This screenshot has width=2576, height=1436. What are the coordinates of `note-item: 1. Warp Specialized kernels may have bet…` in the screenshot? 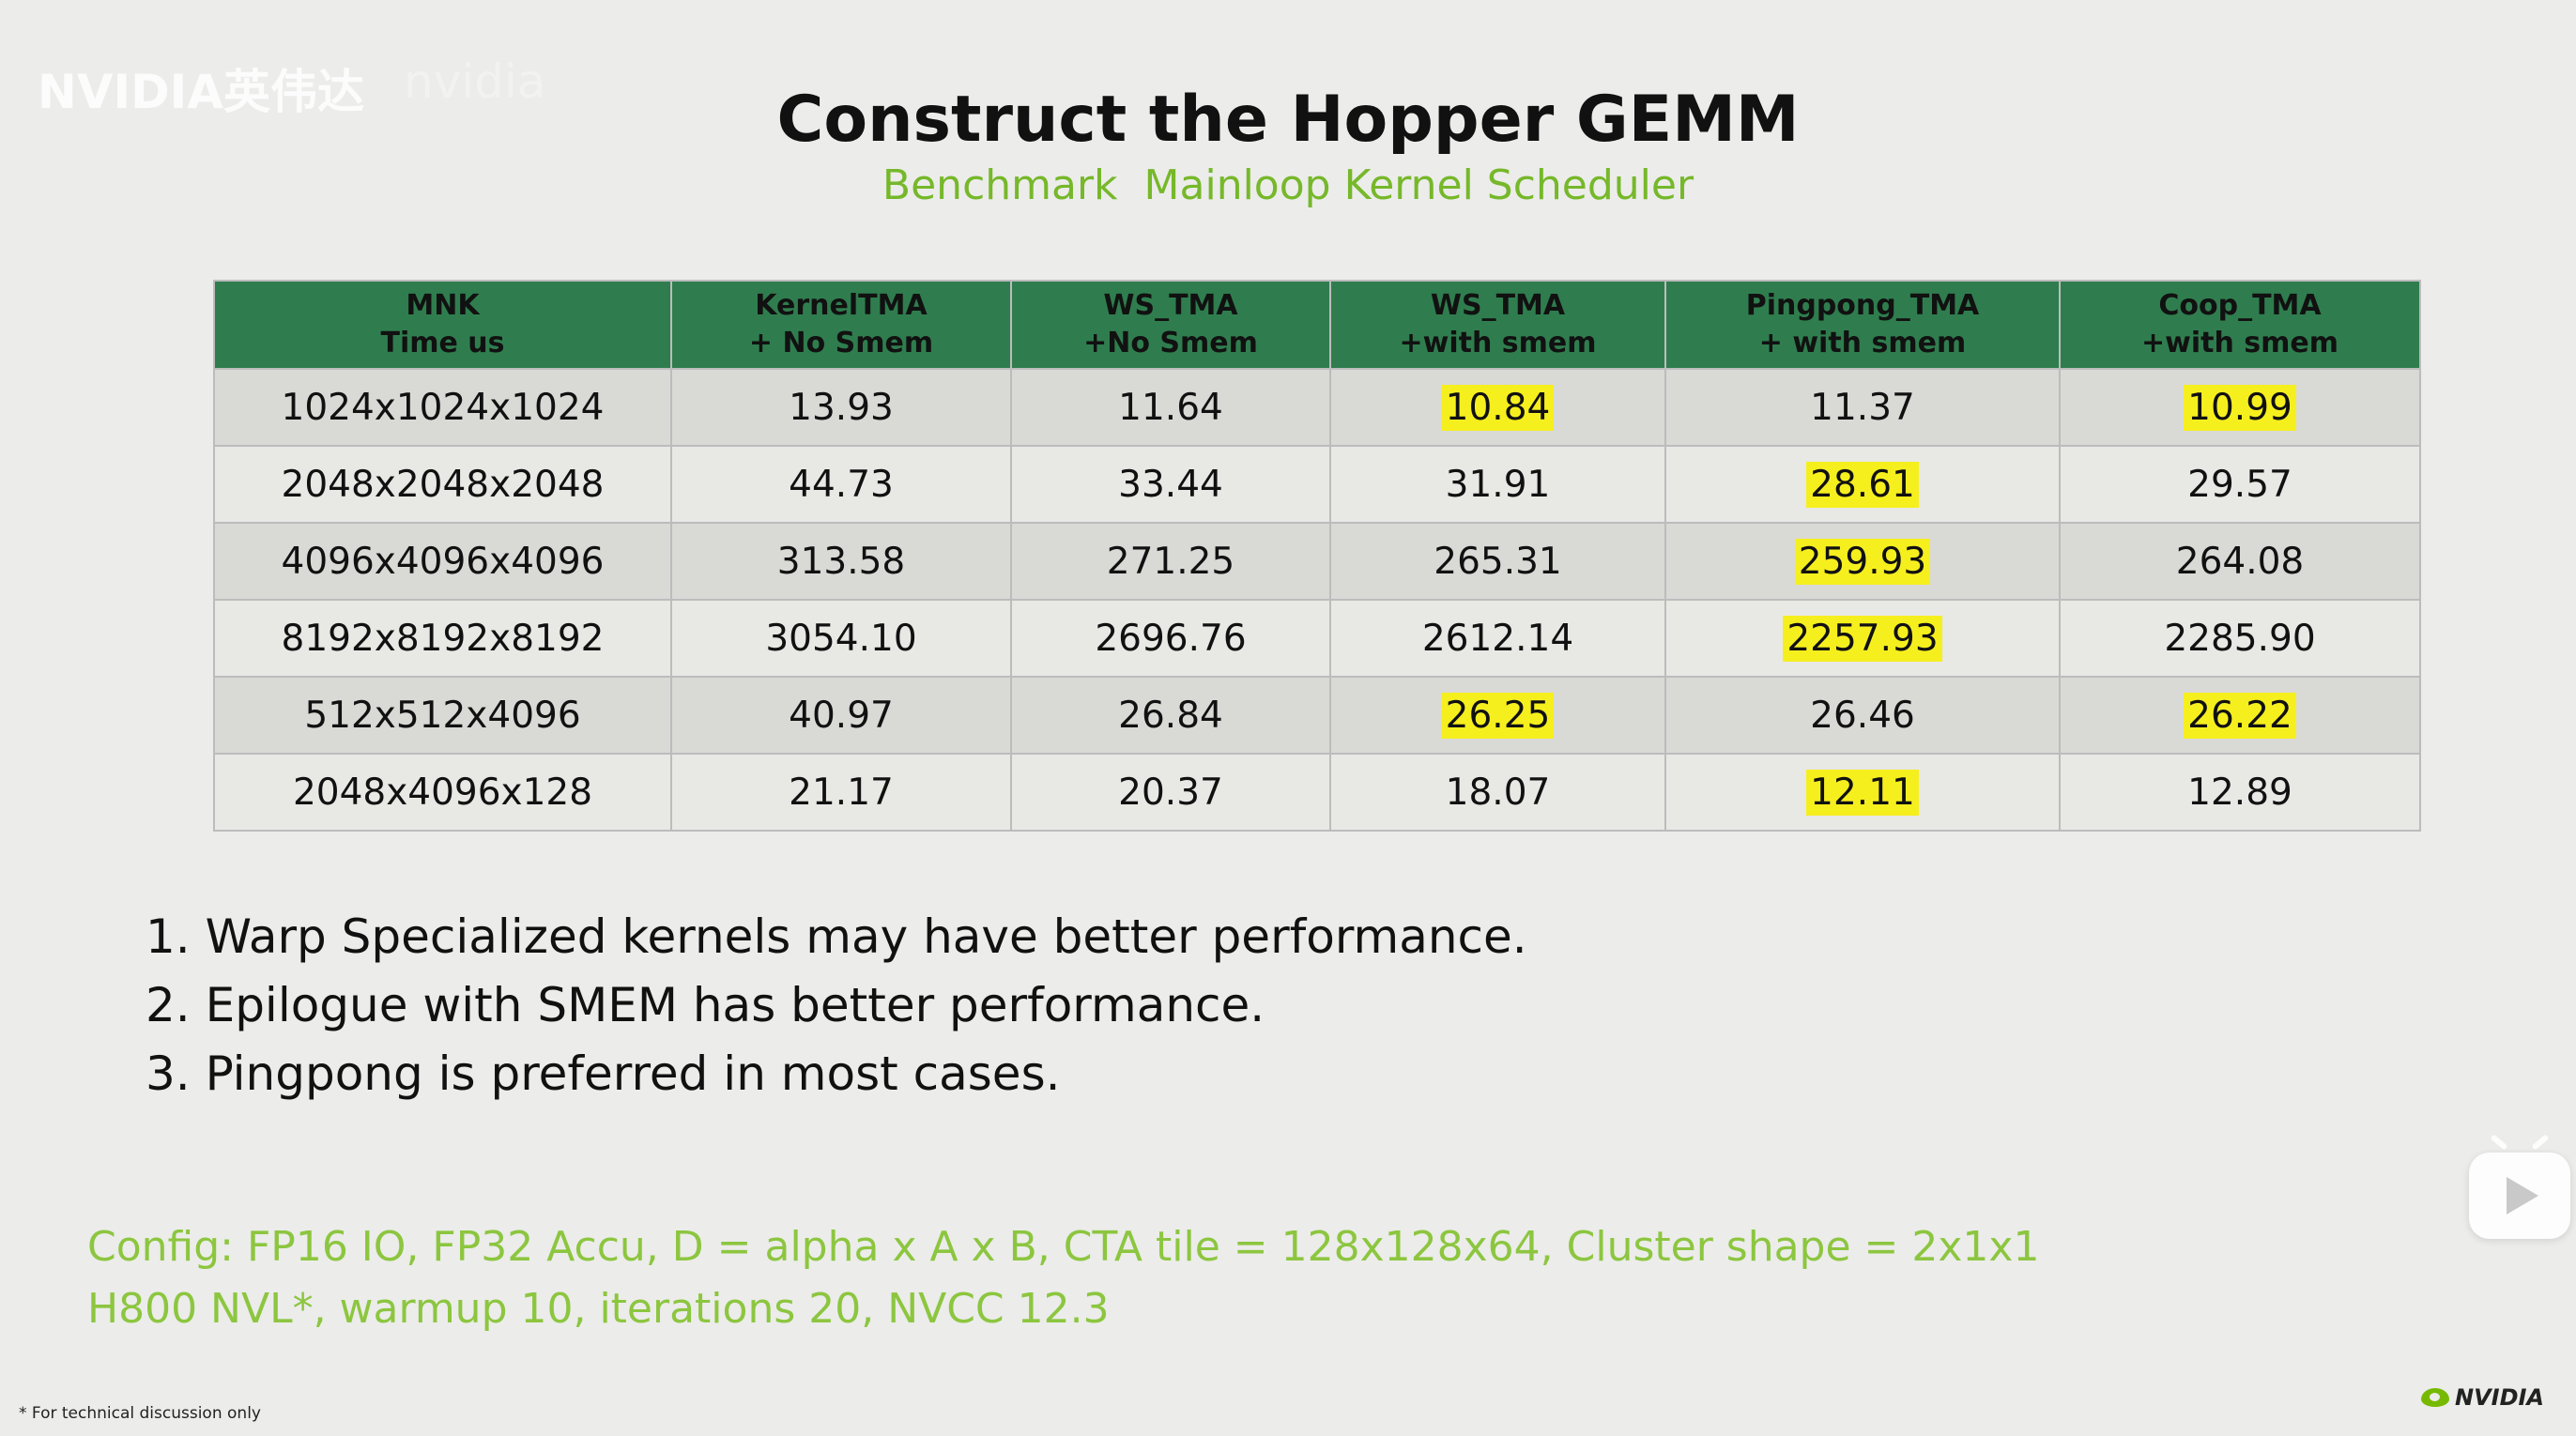 It's located at (837, 936).